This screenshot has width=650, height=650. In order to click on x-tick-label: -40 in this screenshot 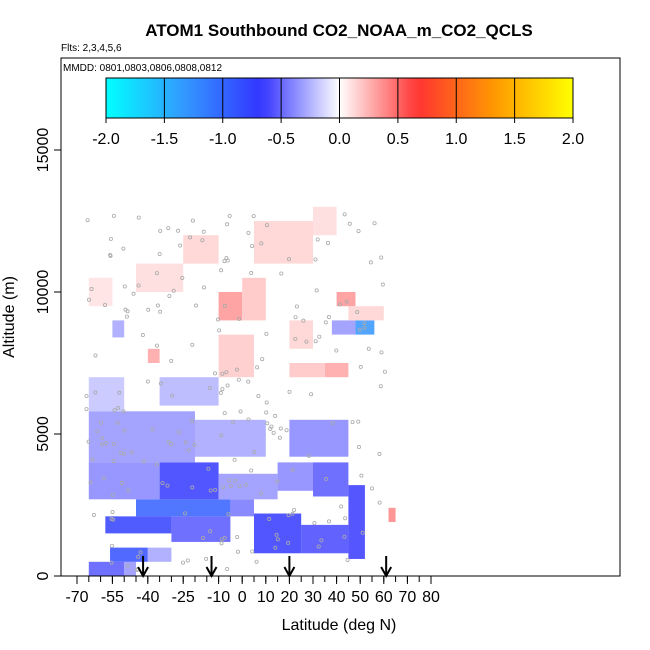, I will do `click(147, 597)`.